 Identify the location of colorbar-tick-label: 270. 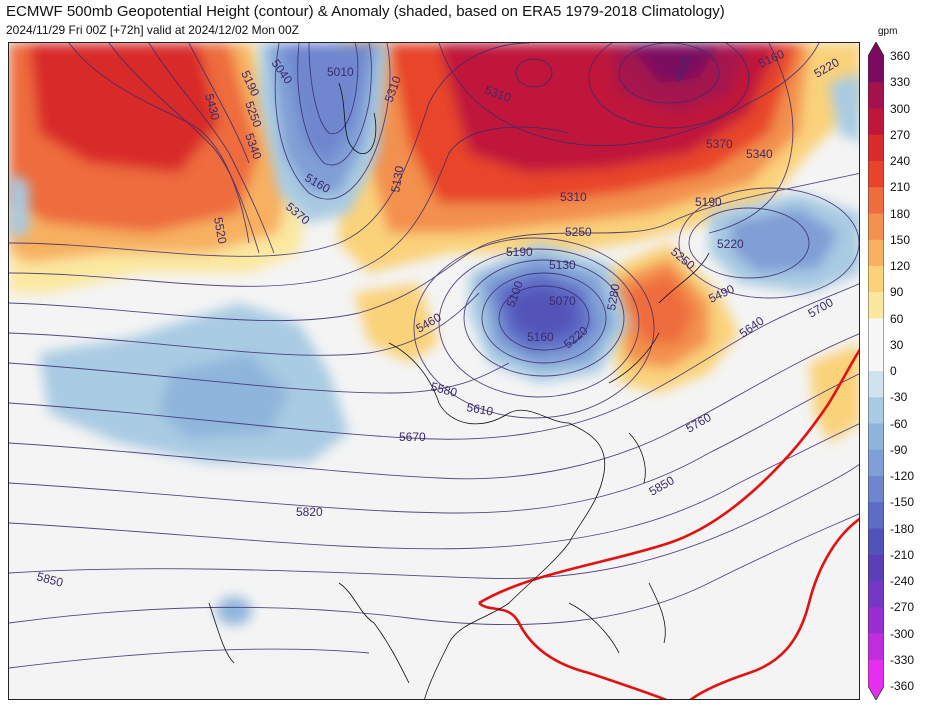
(900, 134).